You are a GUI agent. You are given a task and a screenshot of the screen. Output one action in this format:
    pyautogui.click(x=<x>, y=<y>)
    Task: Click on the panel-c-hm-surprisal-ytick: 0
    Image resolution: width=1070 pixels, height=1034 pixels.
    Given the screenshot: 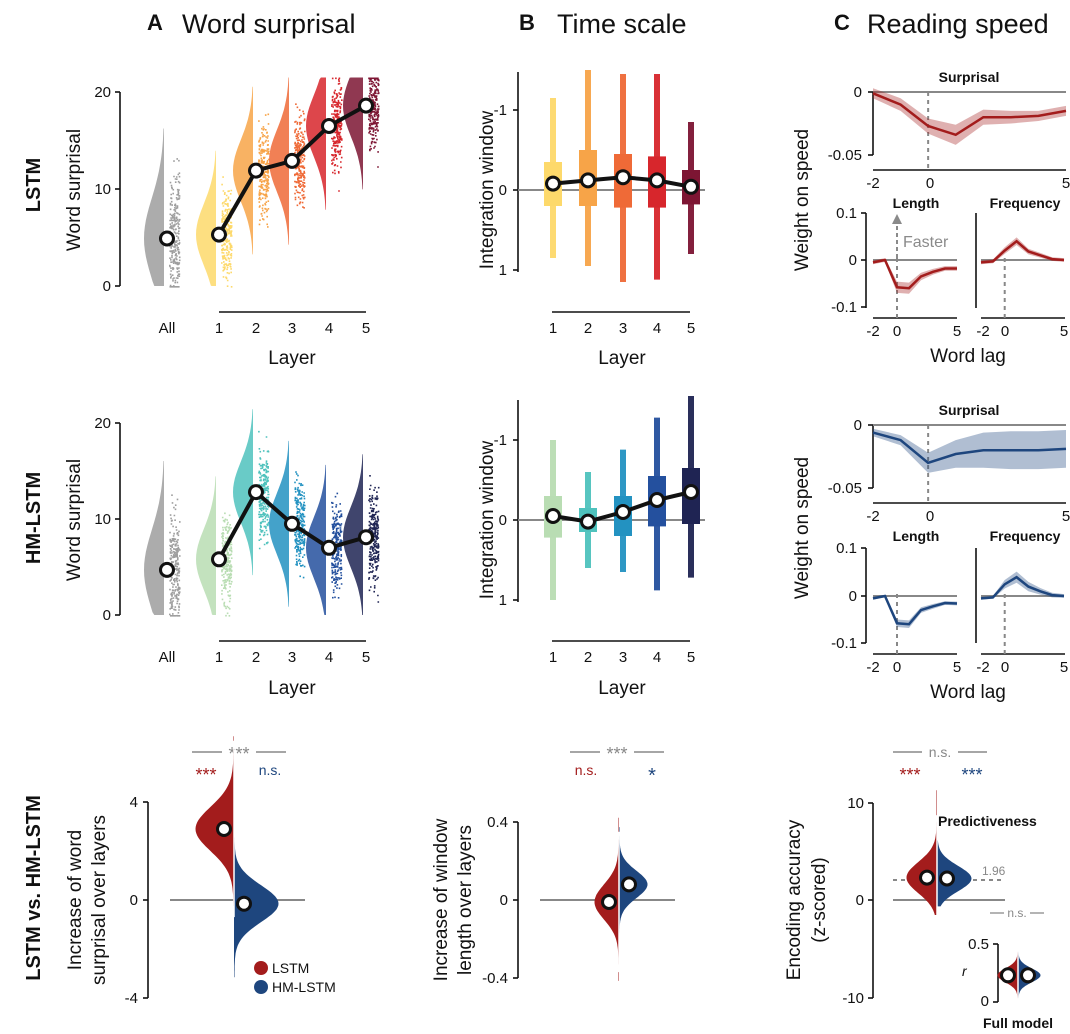 What is the action you would take?
    pyautogui.click(x=858, y=425)
    